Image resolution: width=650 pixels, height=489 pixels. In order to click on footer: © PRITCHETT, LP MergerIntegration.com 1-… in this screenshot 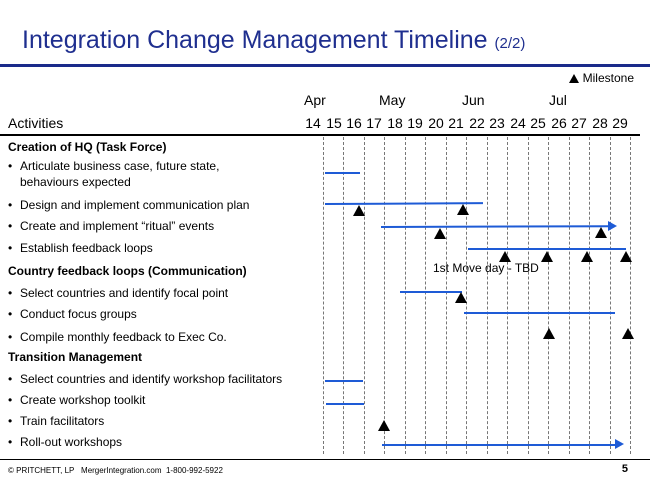, I will do `click(115, 470)`.